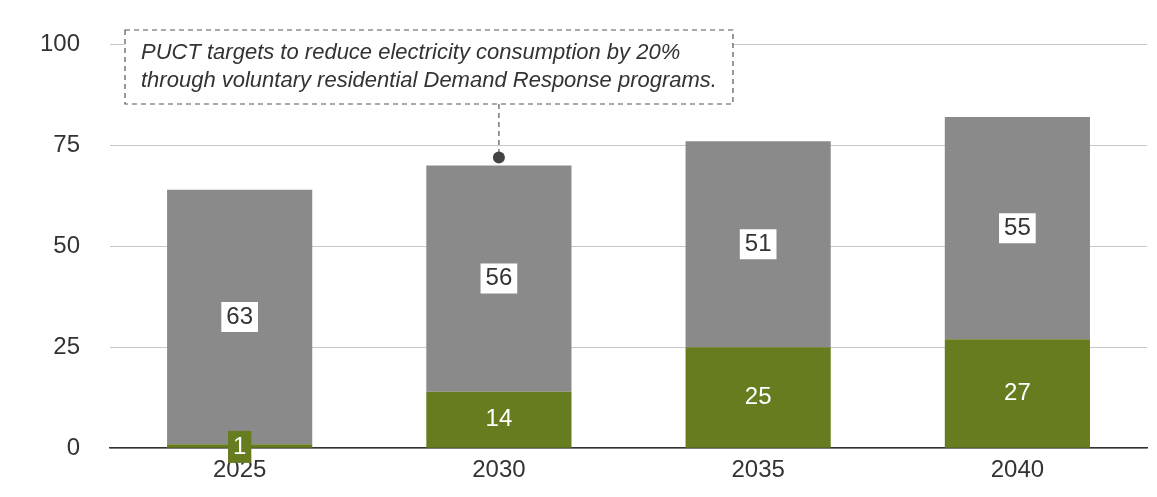  I want to click on data-label: 63, so click(240, 315).